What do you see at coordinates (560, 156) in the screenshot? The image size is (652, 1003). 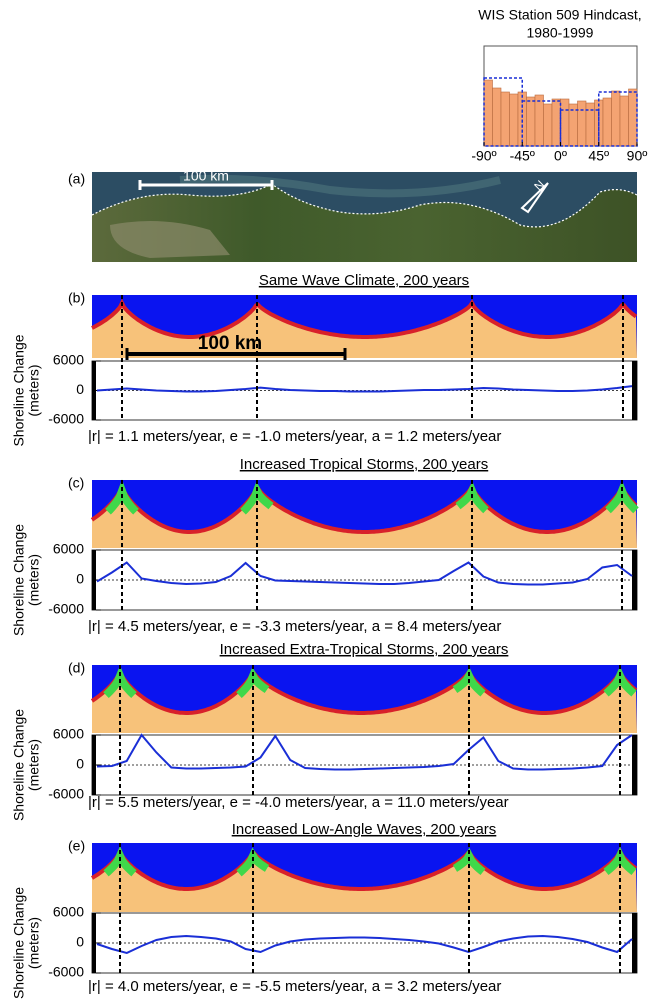 I see `x-tick-label: 0º` at bounding box center [560, 156].